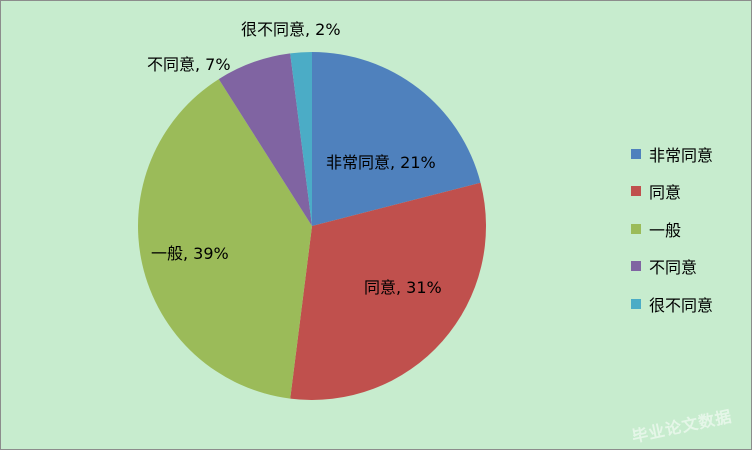  What do you see at coordinates (381, 162) in the screenshot?
I see `slice-label: 非常同意, 21%` at bounding box center [381, 162].